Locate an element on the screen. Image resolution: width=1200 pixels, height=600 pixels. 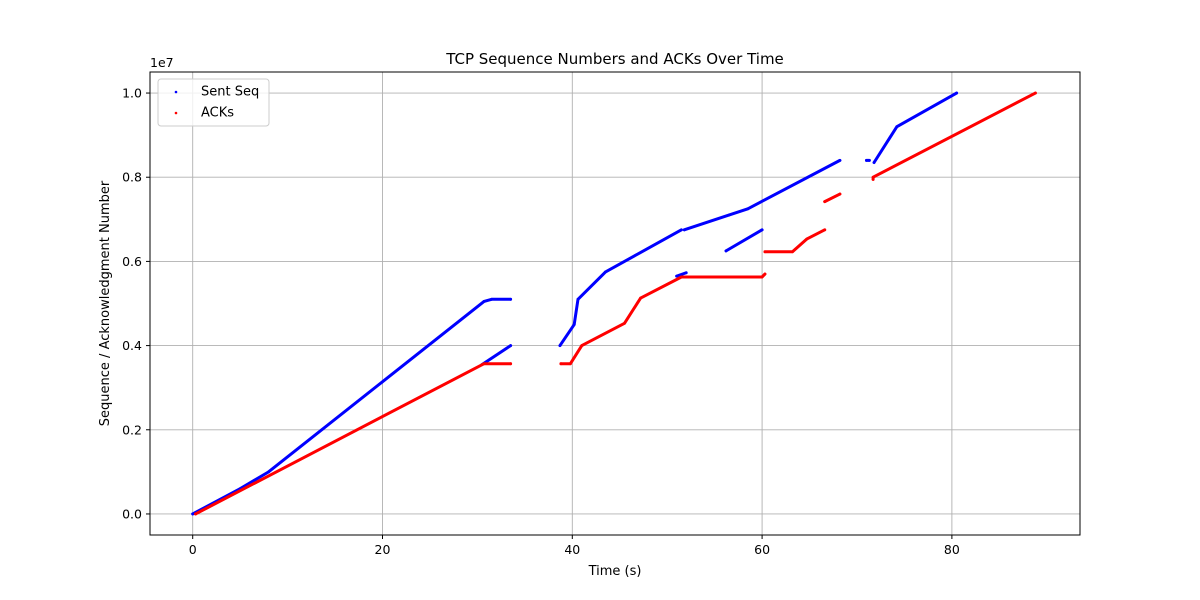
legend-box is located at coordinates (213, 102).